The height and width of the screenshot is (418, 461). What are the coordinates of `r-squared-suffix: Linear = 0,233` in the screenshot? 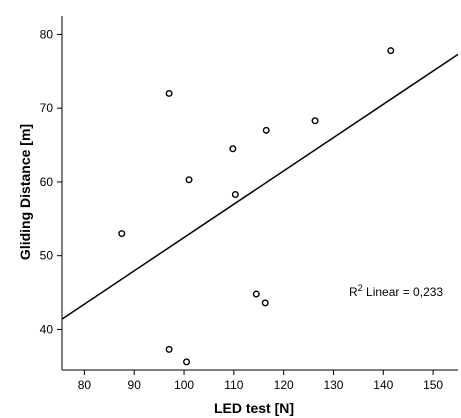 It's located at (403, 292).